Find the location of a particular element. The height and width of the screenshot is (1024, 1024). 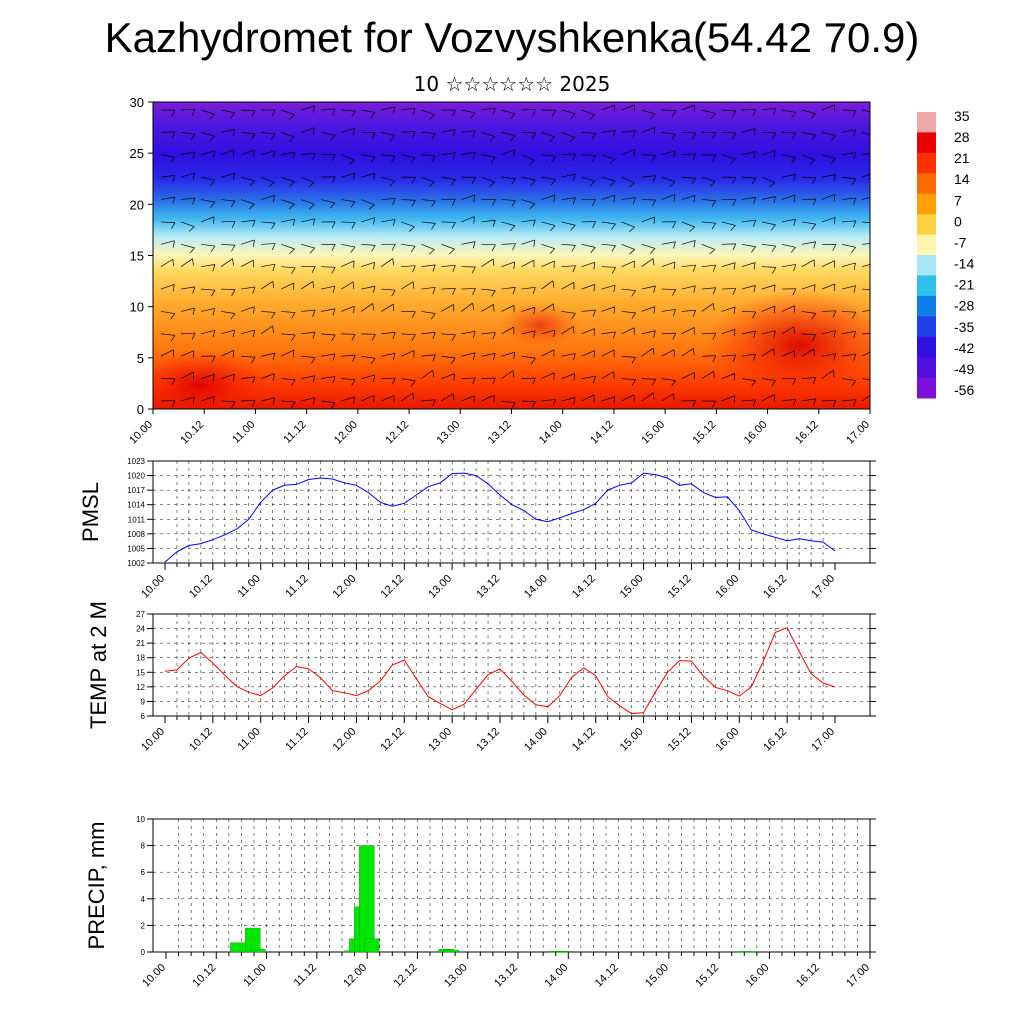

x-tick-label: 11.00 is located at coordinates (248, 739).